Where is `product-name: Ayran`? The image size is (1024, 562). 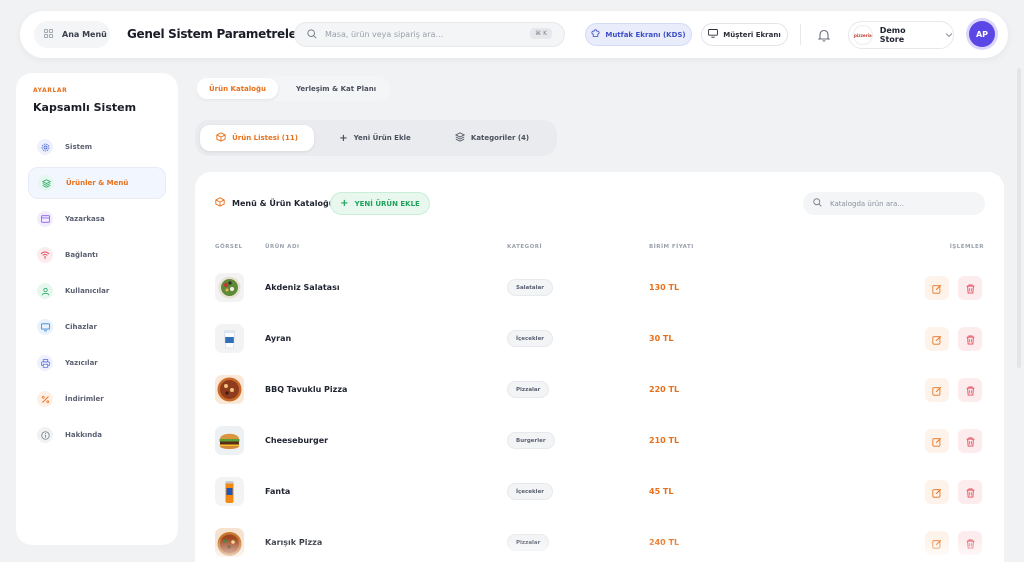 product-name: Ayran is located at coordinates (278, 338).